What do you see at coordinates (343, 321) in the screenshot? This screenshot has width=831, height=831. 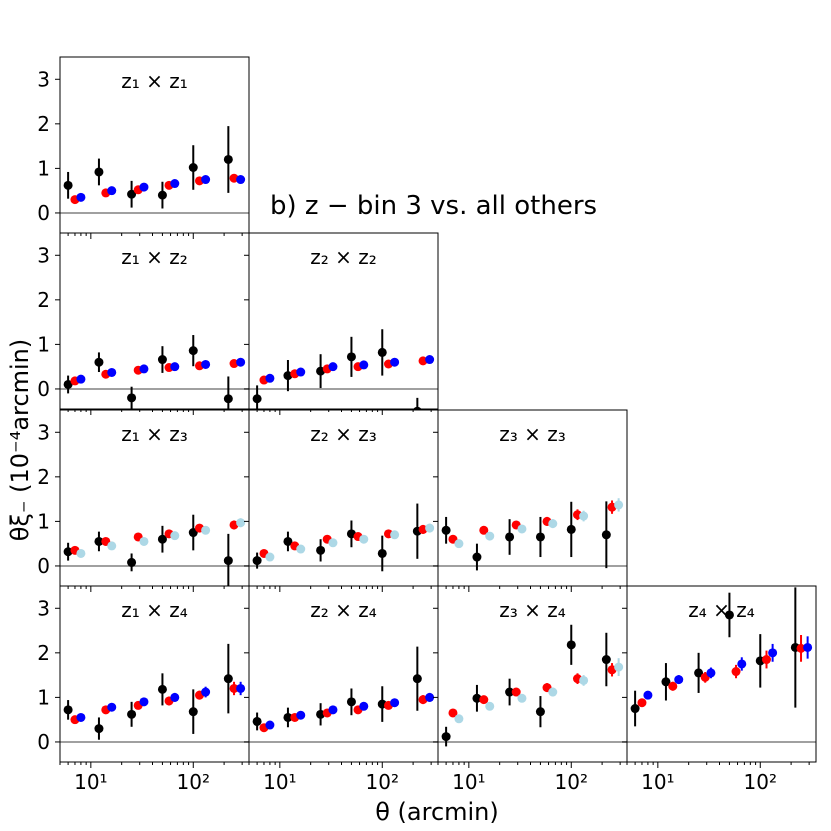 I see `panel-frame` at bounding box center [343, 321].